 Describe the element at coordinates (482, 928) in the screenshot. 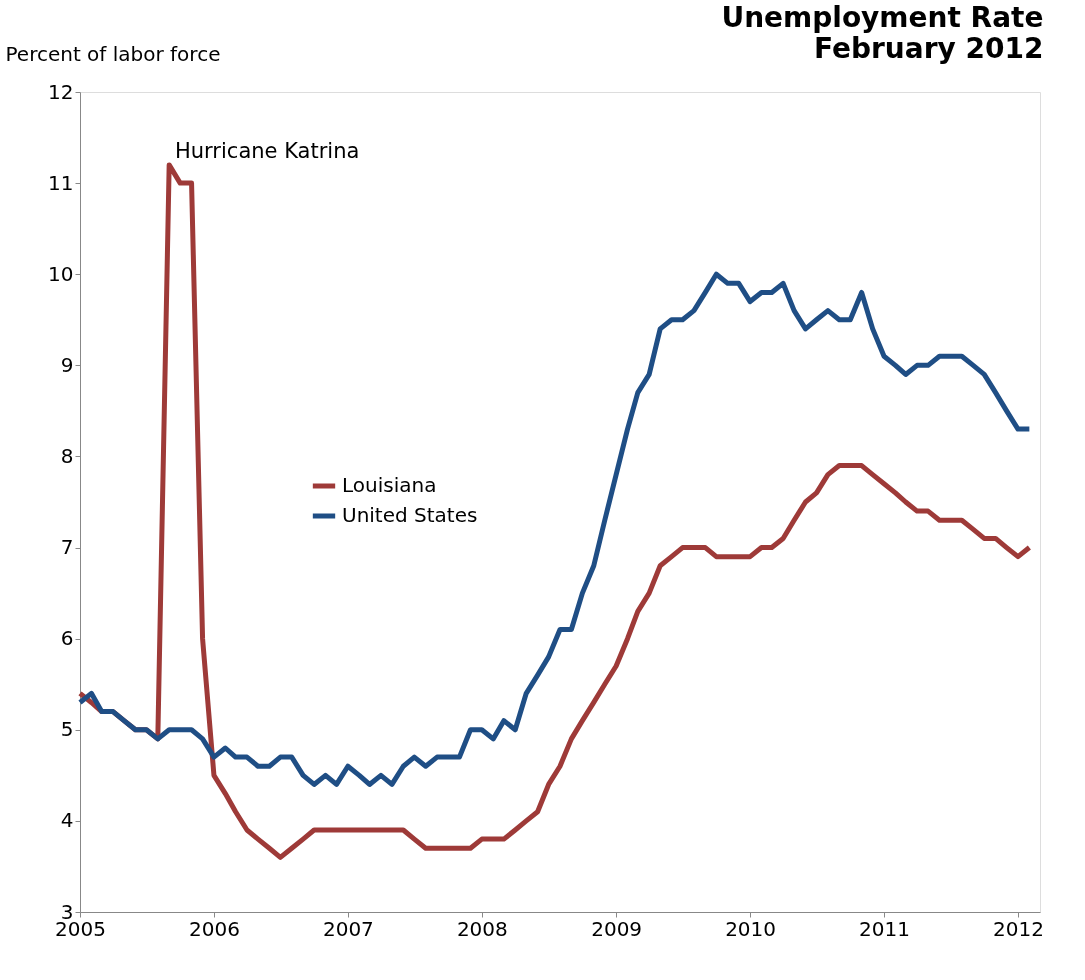

I see `x-tick-label: 2008` at that location.